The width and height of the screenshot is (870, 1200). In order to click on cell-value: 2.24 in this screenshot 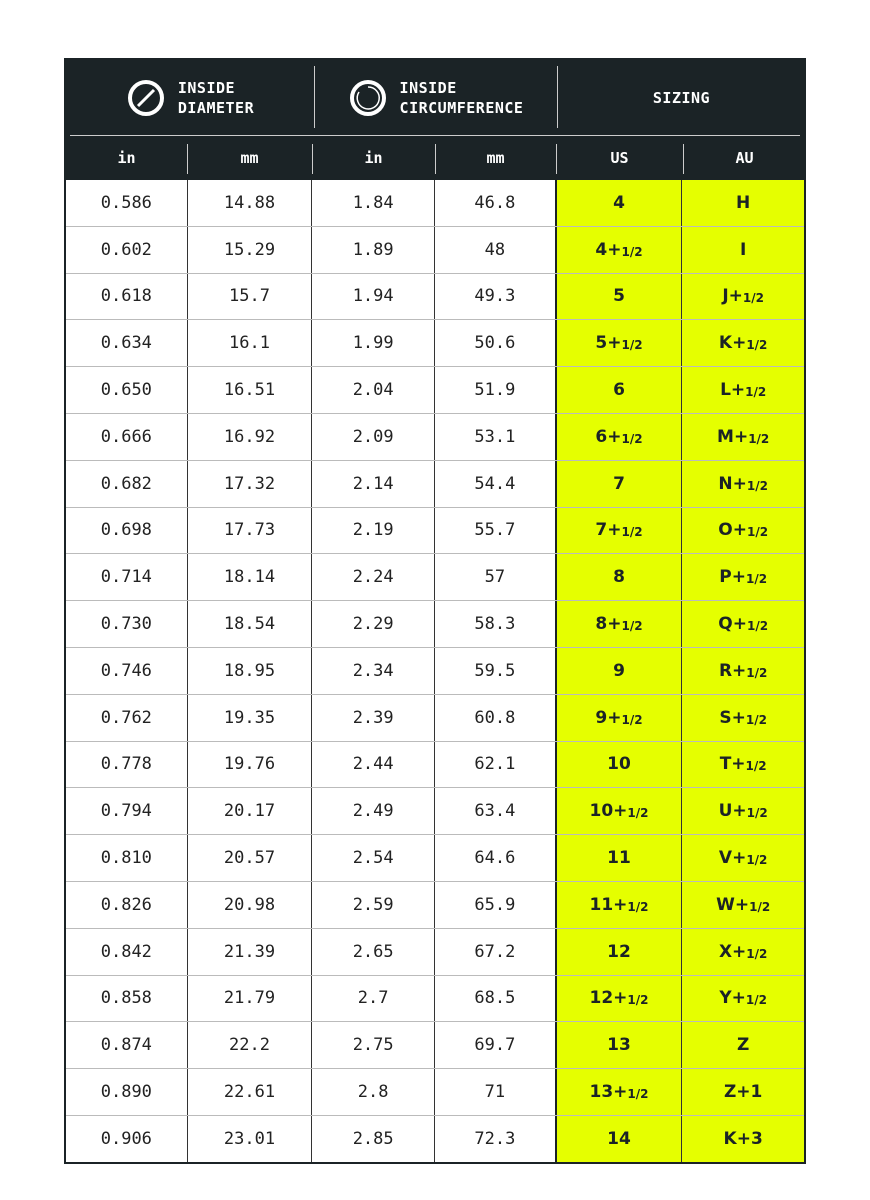, I will do `click(373, 577)`.